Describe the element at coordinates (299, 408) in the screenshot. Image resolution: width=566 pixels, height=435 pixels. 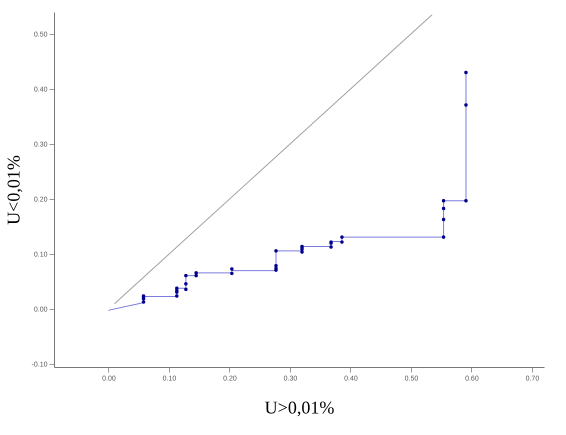
I see `x-axis-title: U>0,01%` at that location.